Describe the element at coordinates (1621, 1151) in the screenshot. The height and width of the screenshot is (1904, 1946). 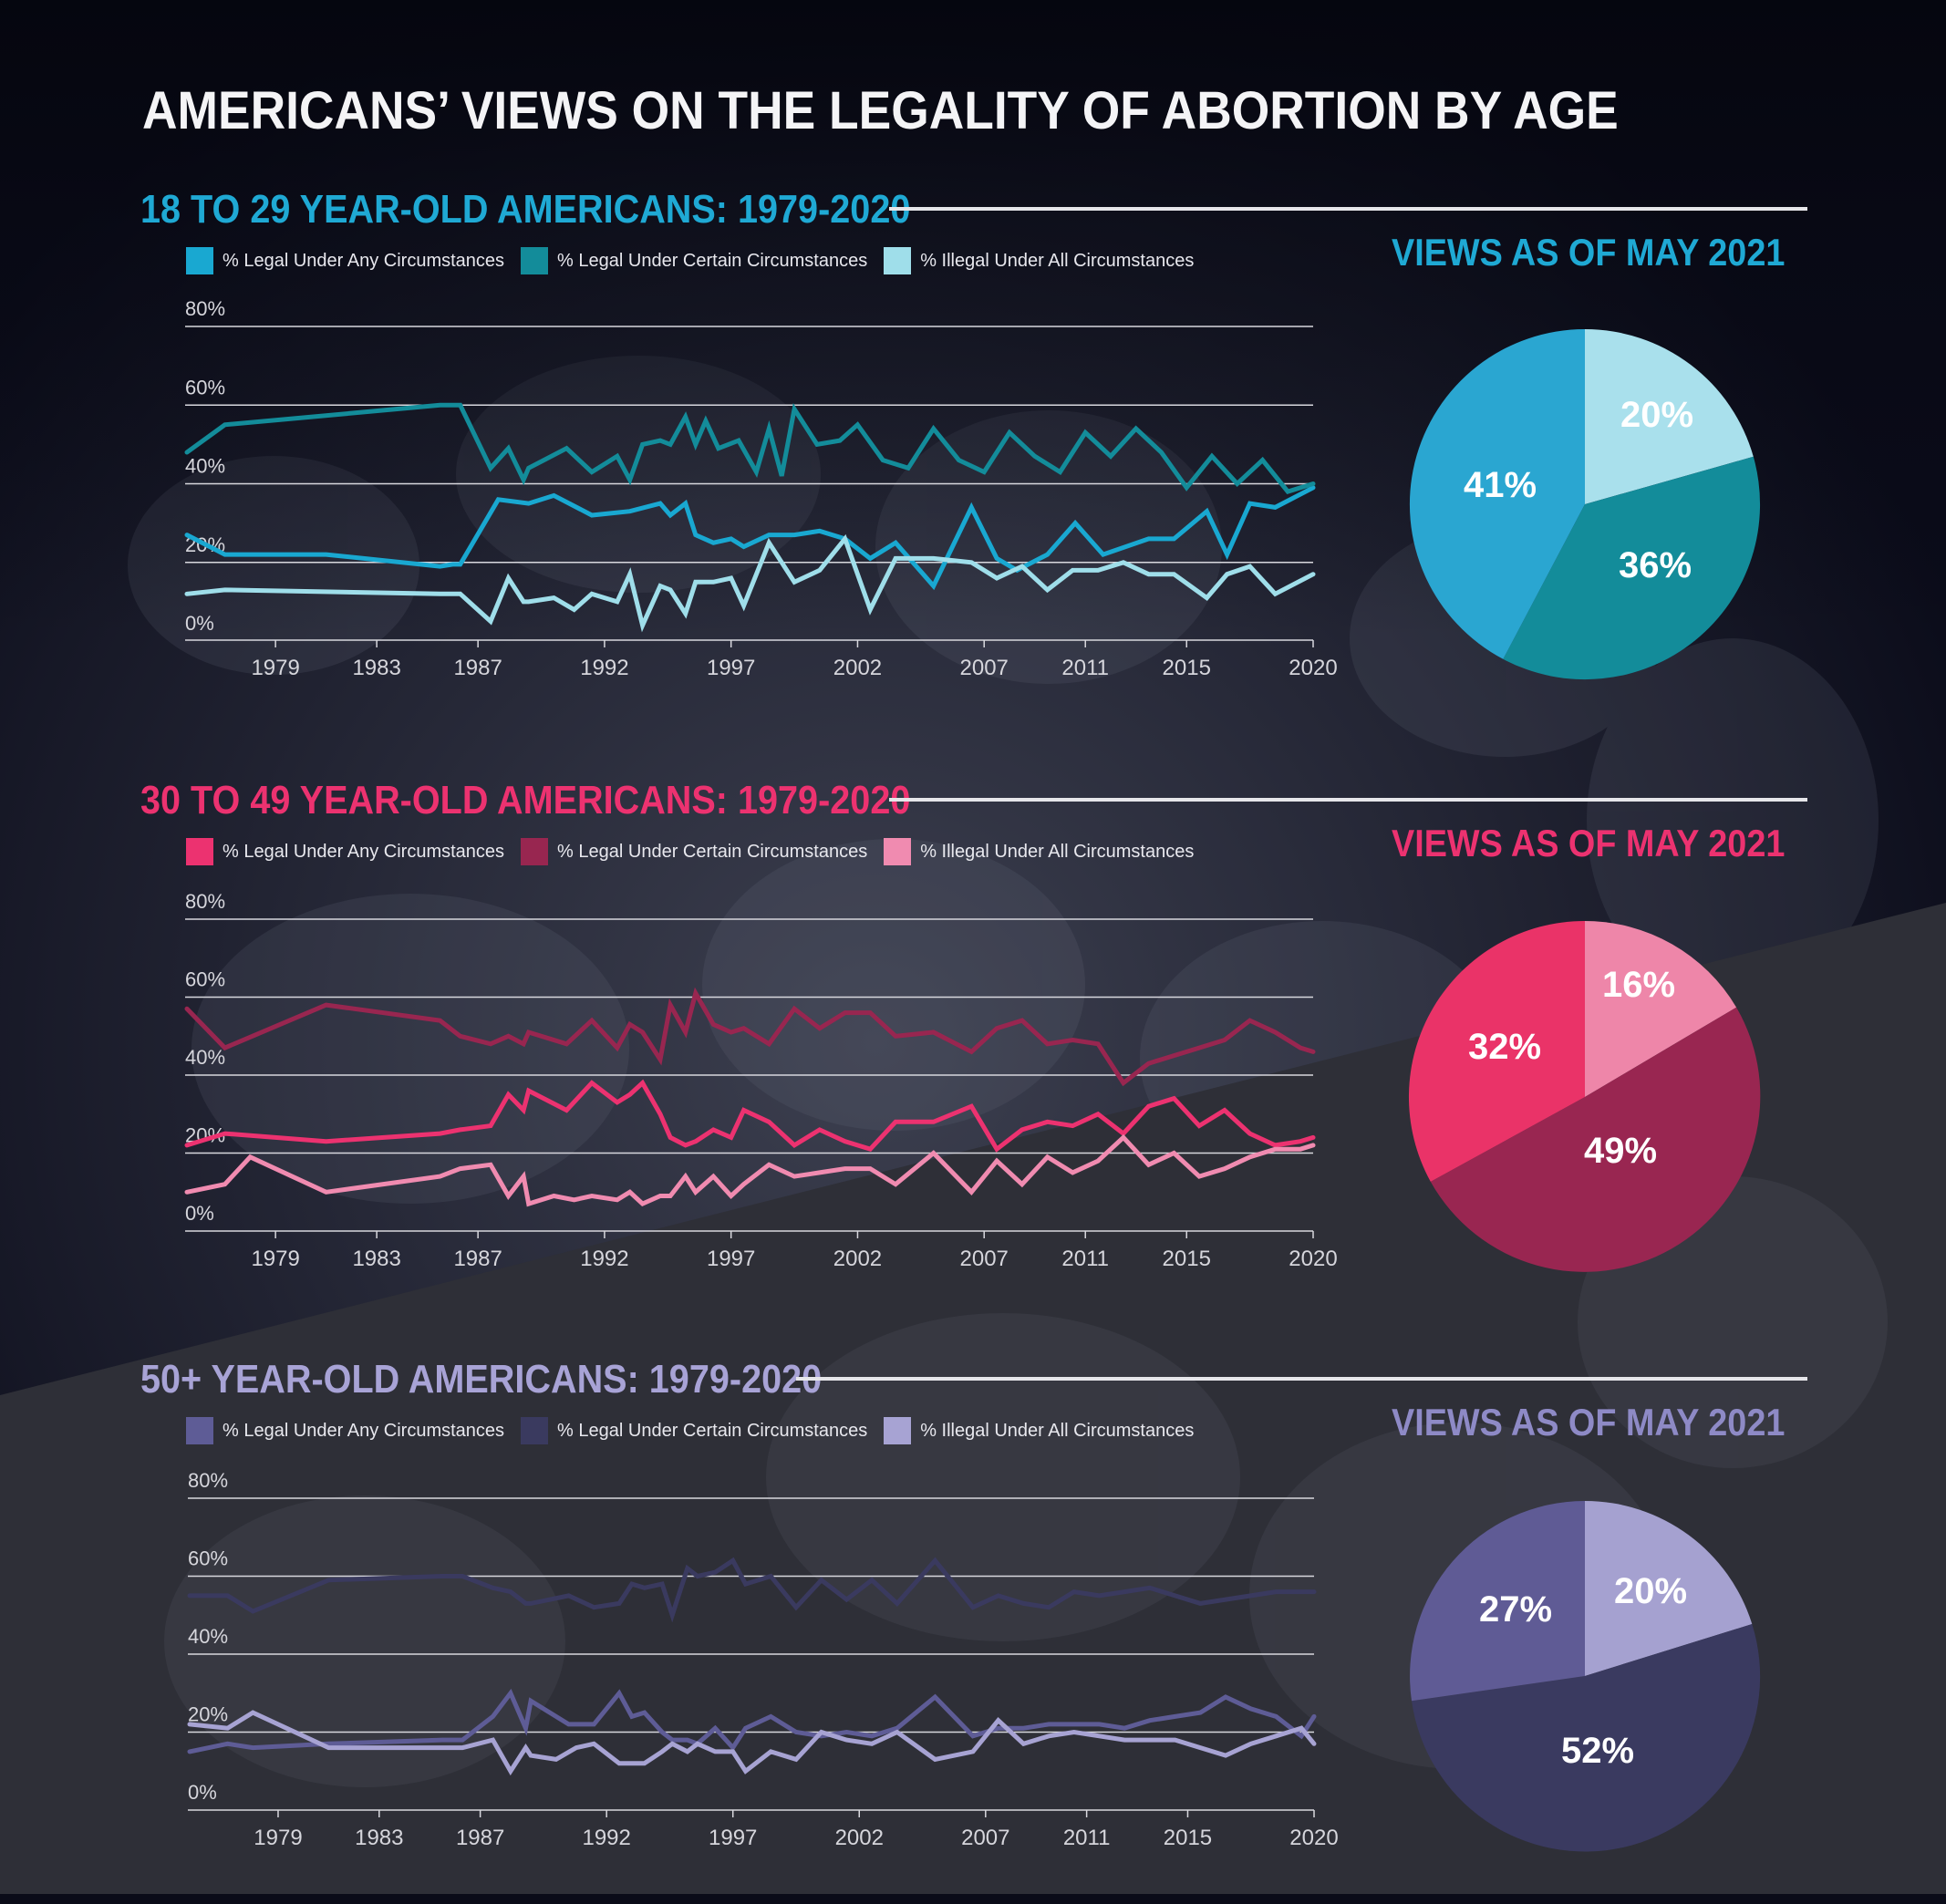
I see `pie-label: 49%` at that location.